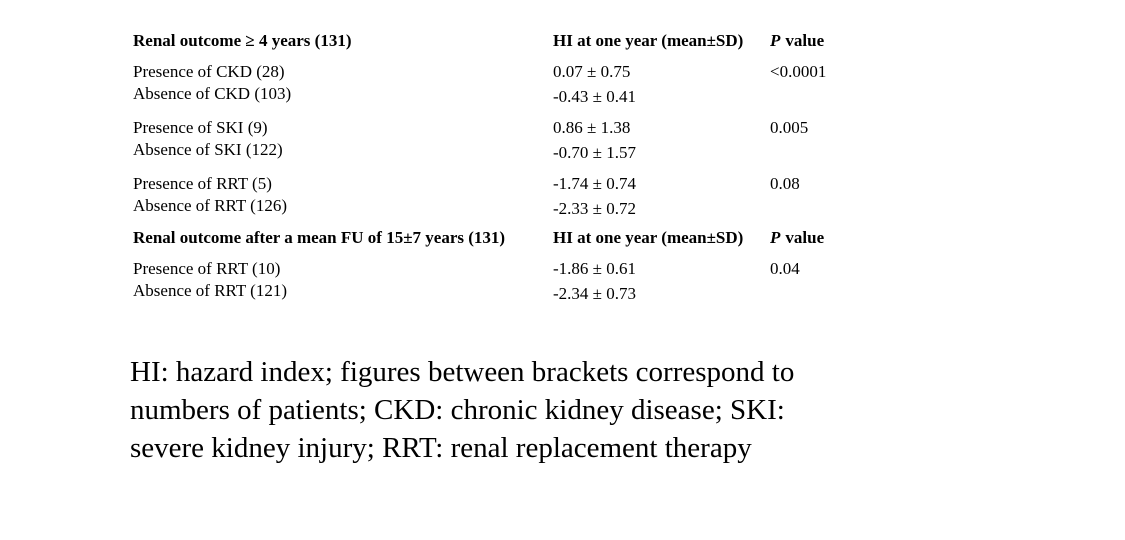 The image size is (1125, 540). I want to click on row-value: -2.33 ± 0.72, so click(594, 208).